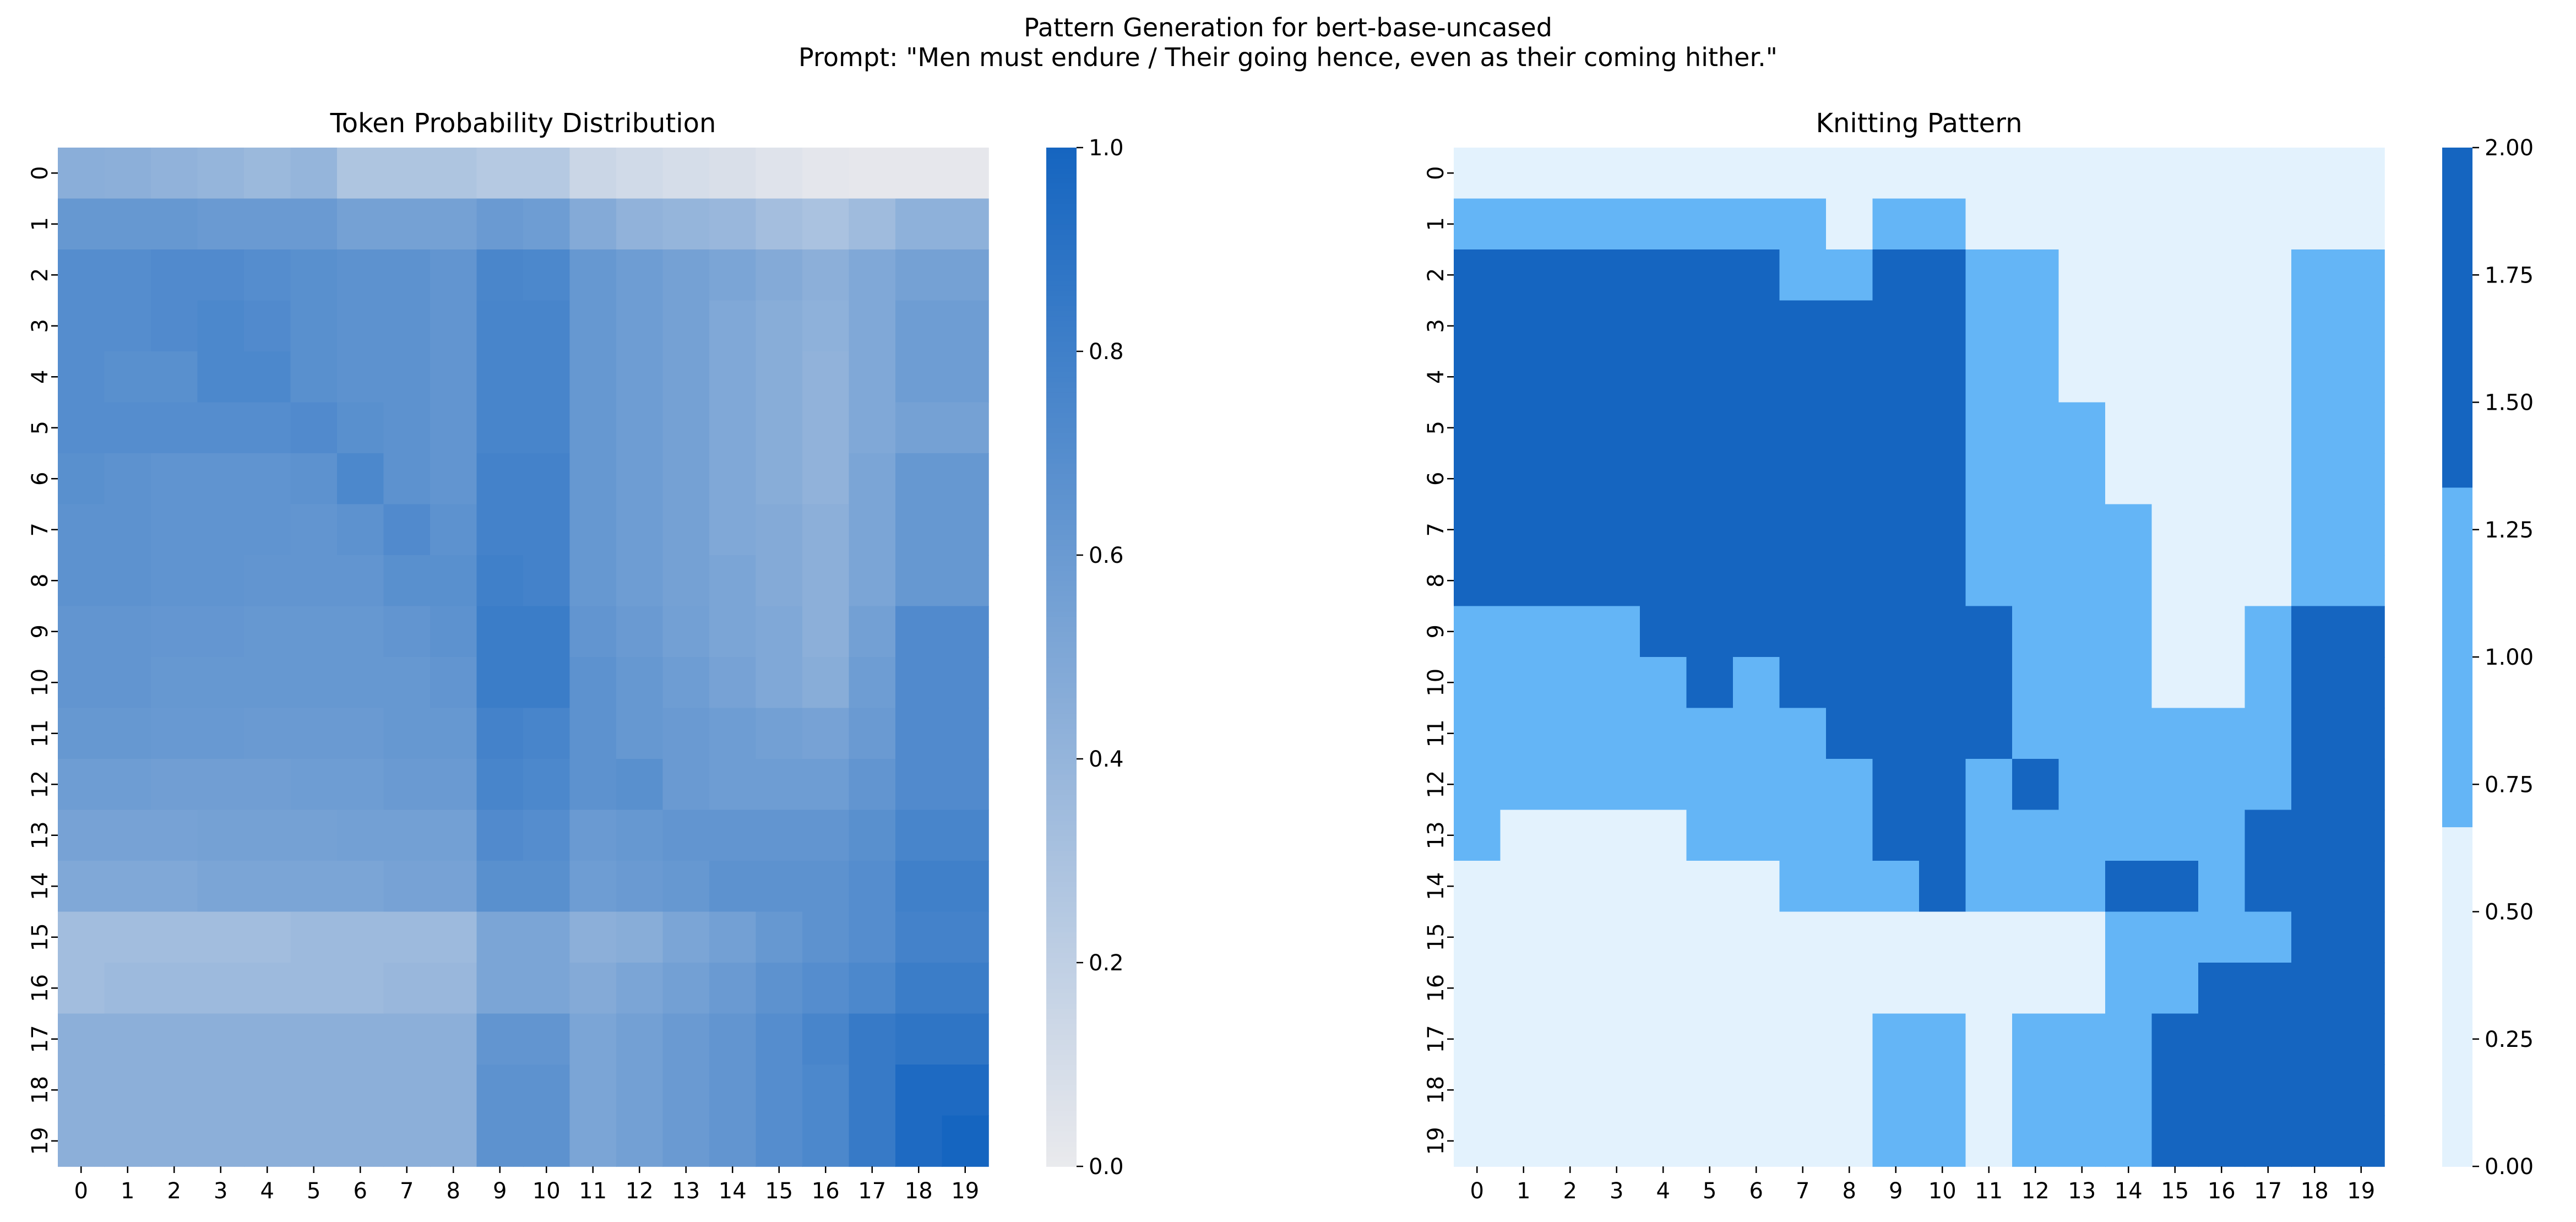  What do you see at coordinates (40, 1141) in the screenshot?
I see `y-tick-label: 19` at bounding box center [40, 1141].